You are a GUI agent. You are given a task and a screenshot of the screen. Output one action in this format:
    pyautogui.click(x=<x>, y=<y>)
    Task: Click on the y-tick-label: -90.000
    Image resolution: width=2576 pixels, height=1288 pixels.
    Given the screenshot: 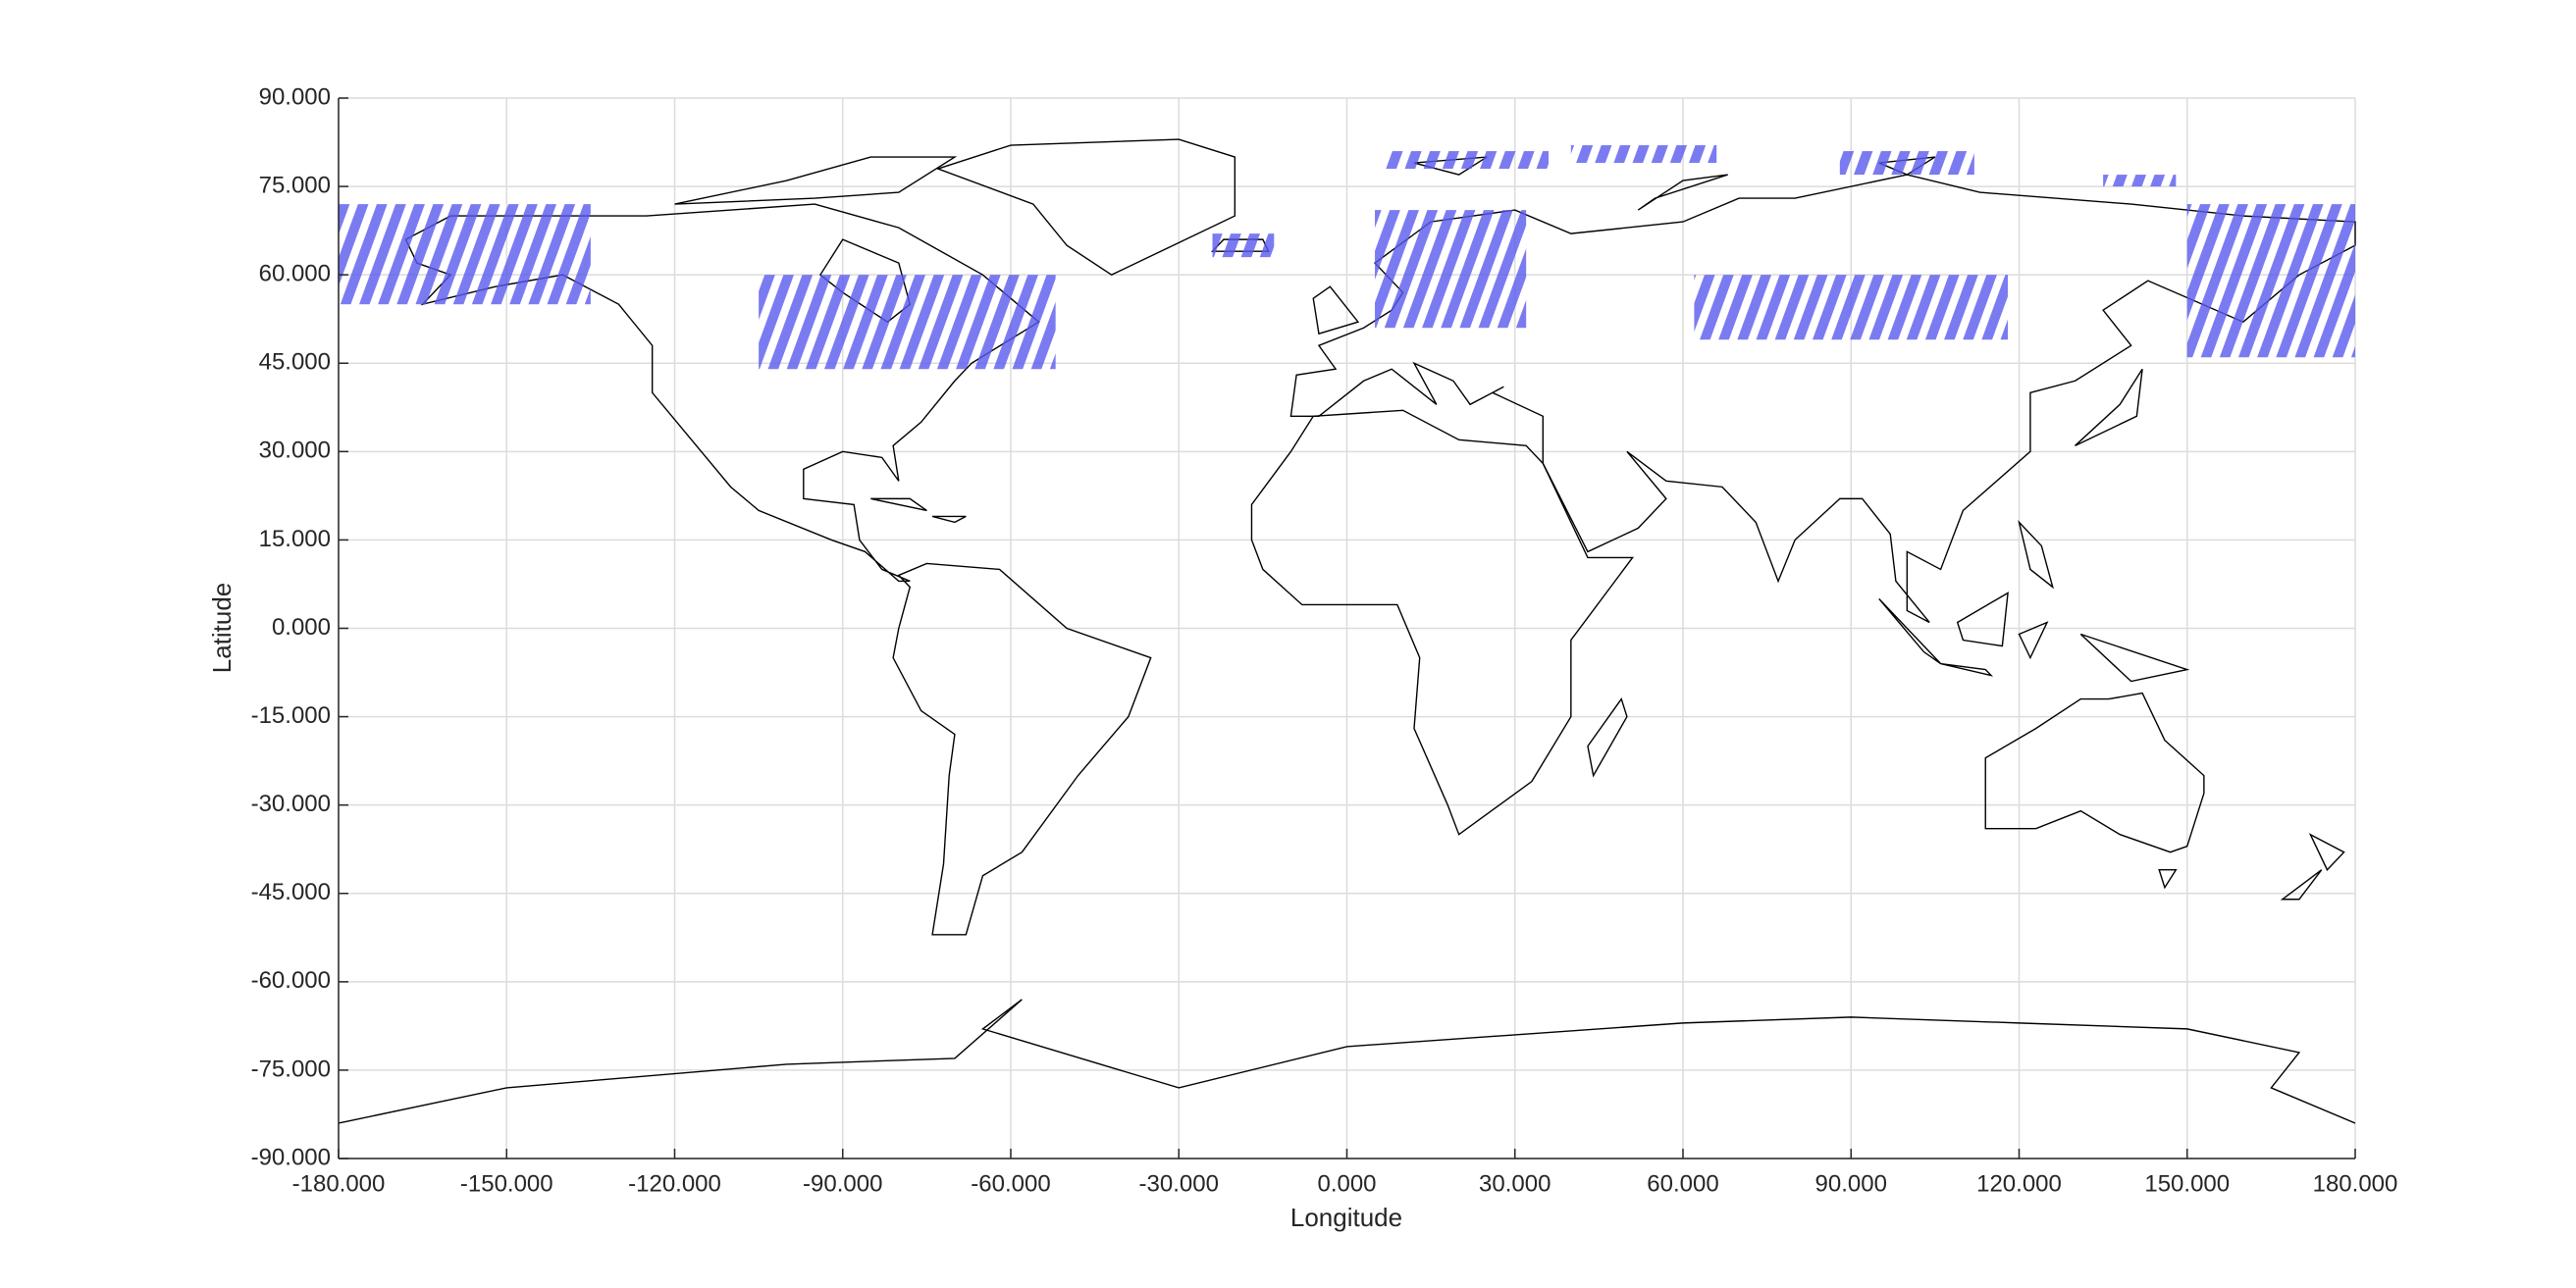 What is the action you would take?
    pyautogui.click(x=291, y=1157)
    